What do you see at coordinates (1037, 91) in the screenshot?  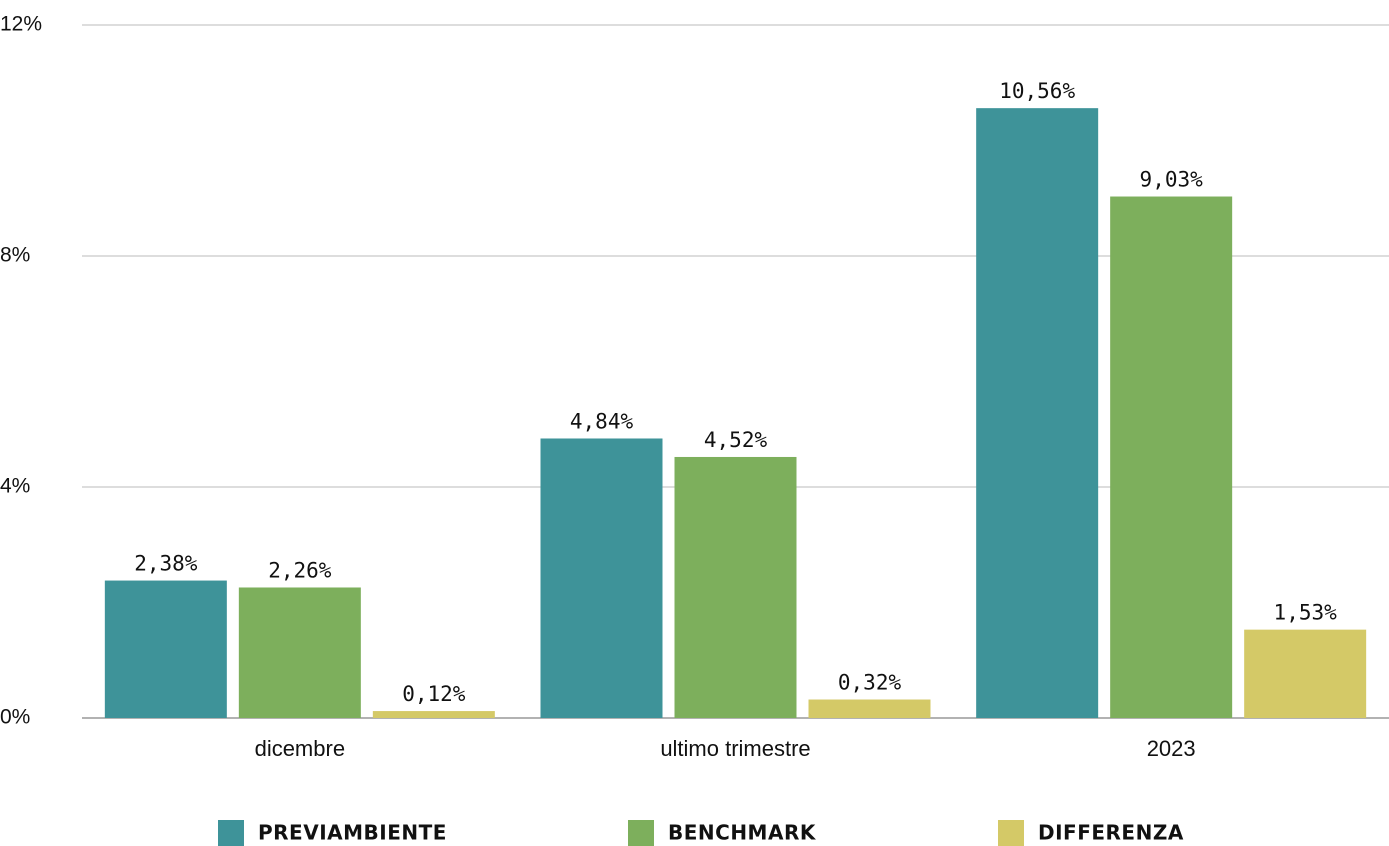 I see `value-label: 10,56%` at bounding box center [1037, 91].